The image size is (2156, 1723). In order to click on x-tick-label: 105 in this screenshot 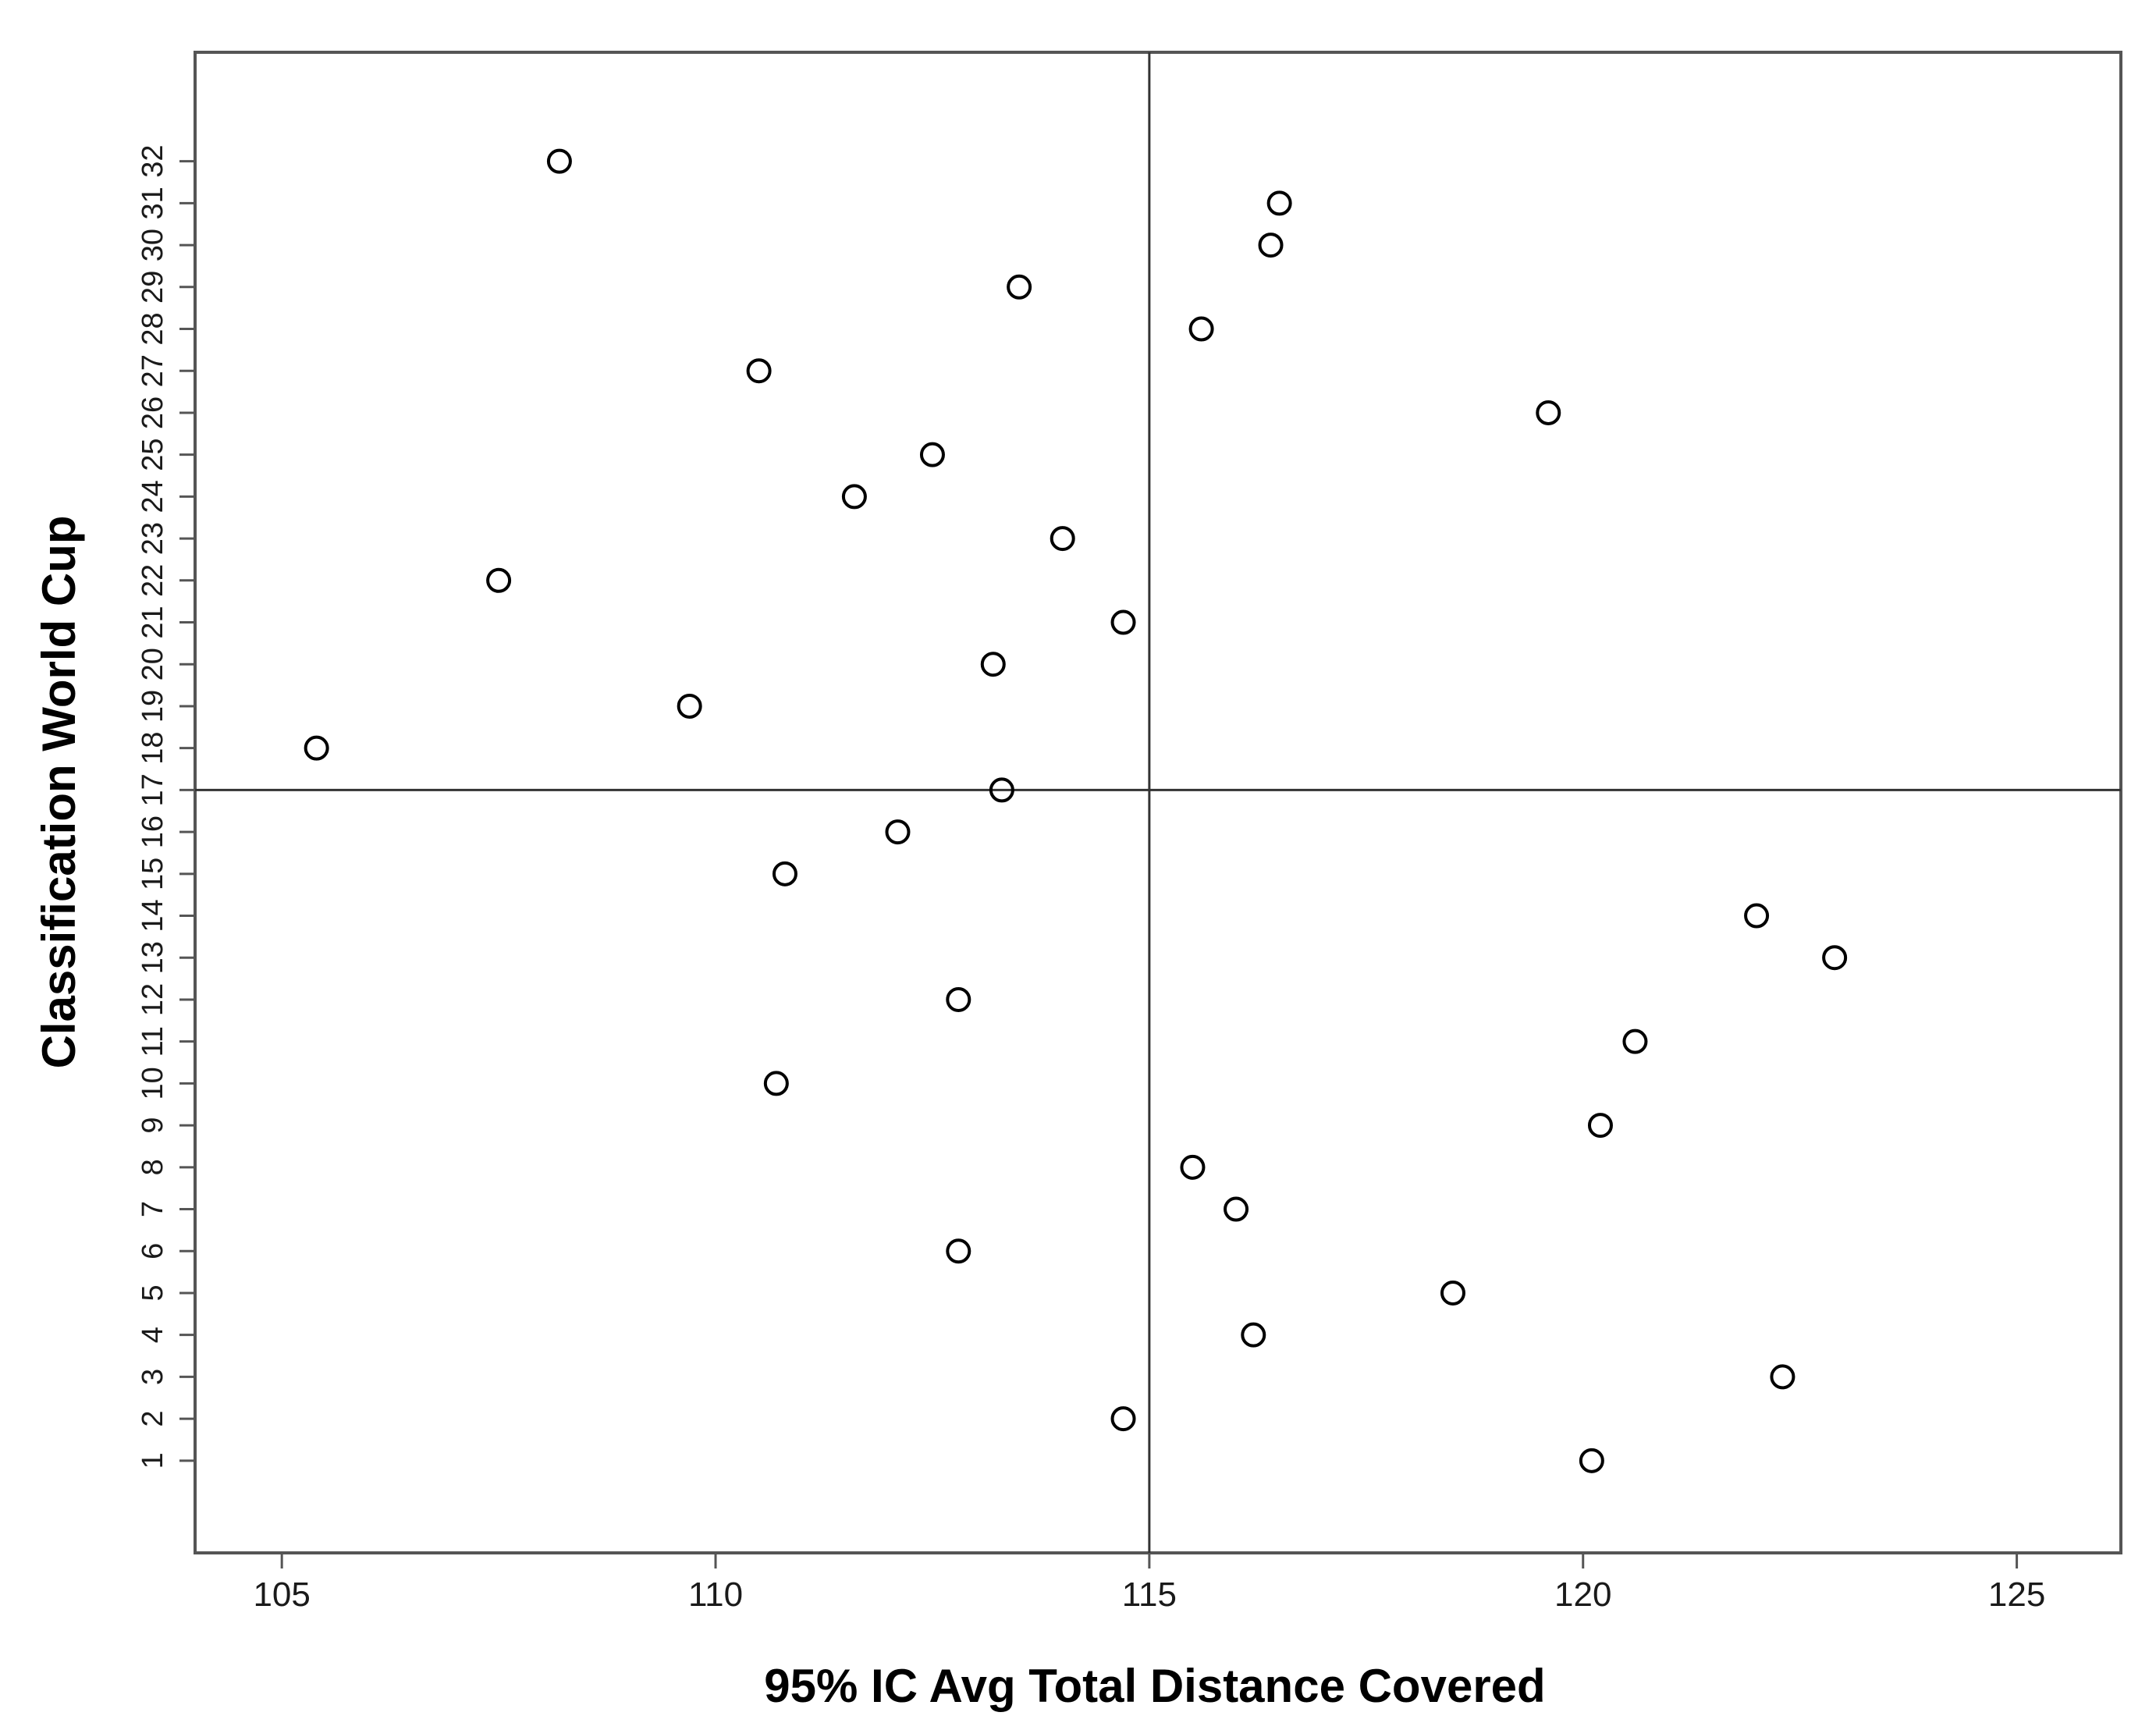, I will do `click(281, 1595)`.